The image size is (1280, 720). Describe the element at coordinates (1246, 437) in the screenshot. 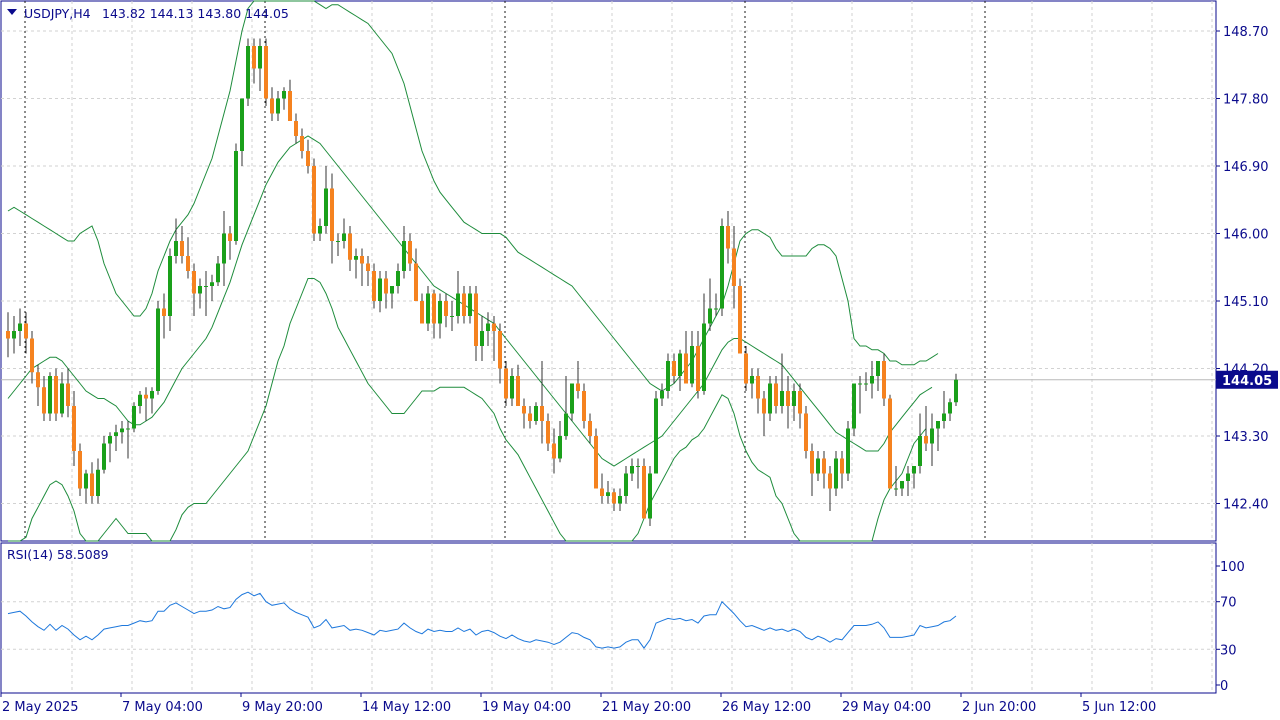

I see `price-tick-label: 143.30` at that location.